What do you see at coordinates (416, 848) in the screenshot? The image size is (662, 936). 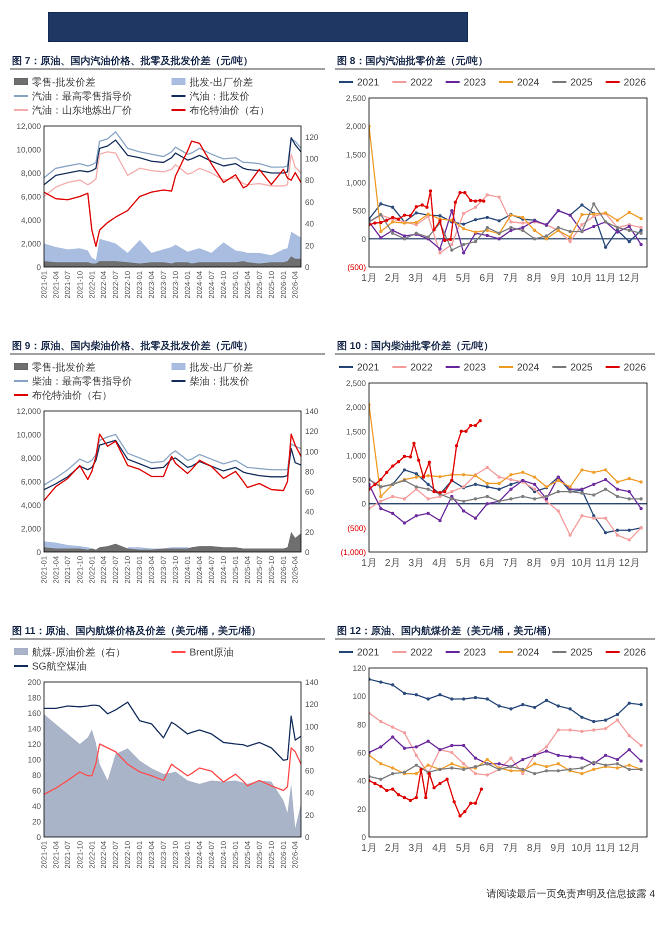 I see `x-tick-label: 3月` at bounding box center [416, 848].